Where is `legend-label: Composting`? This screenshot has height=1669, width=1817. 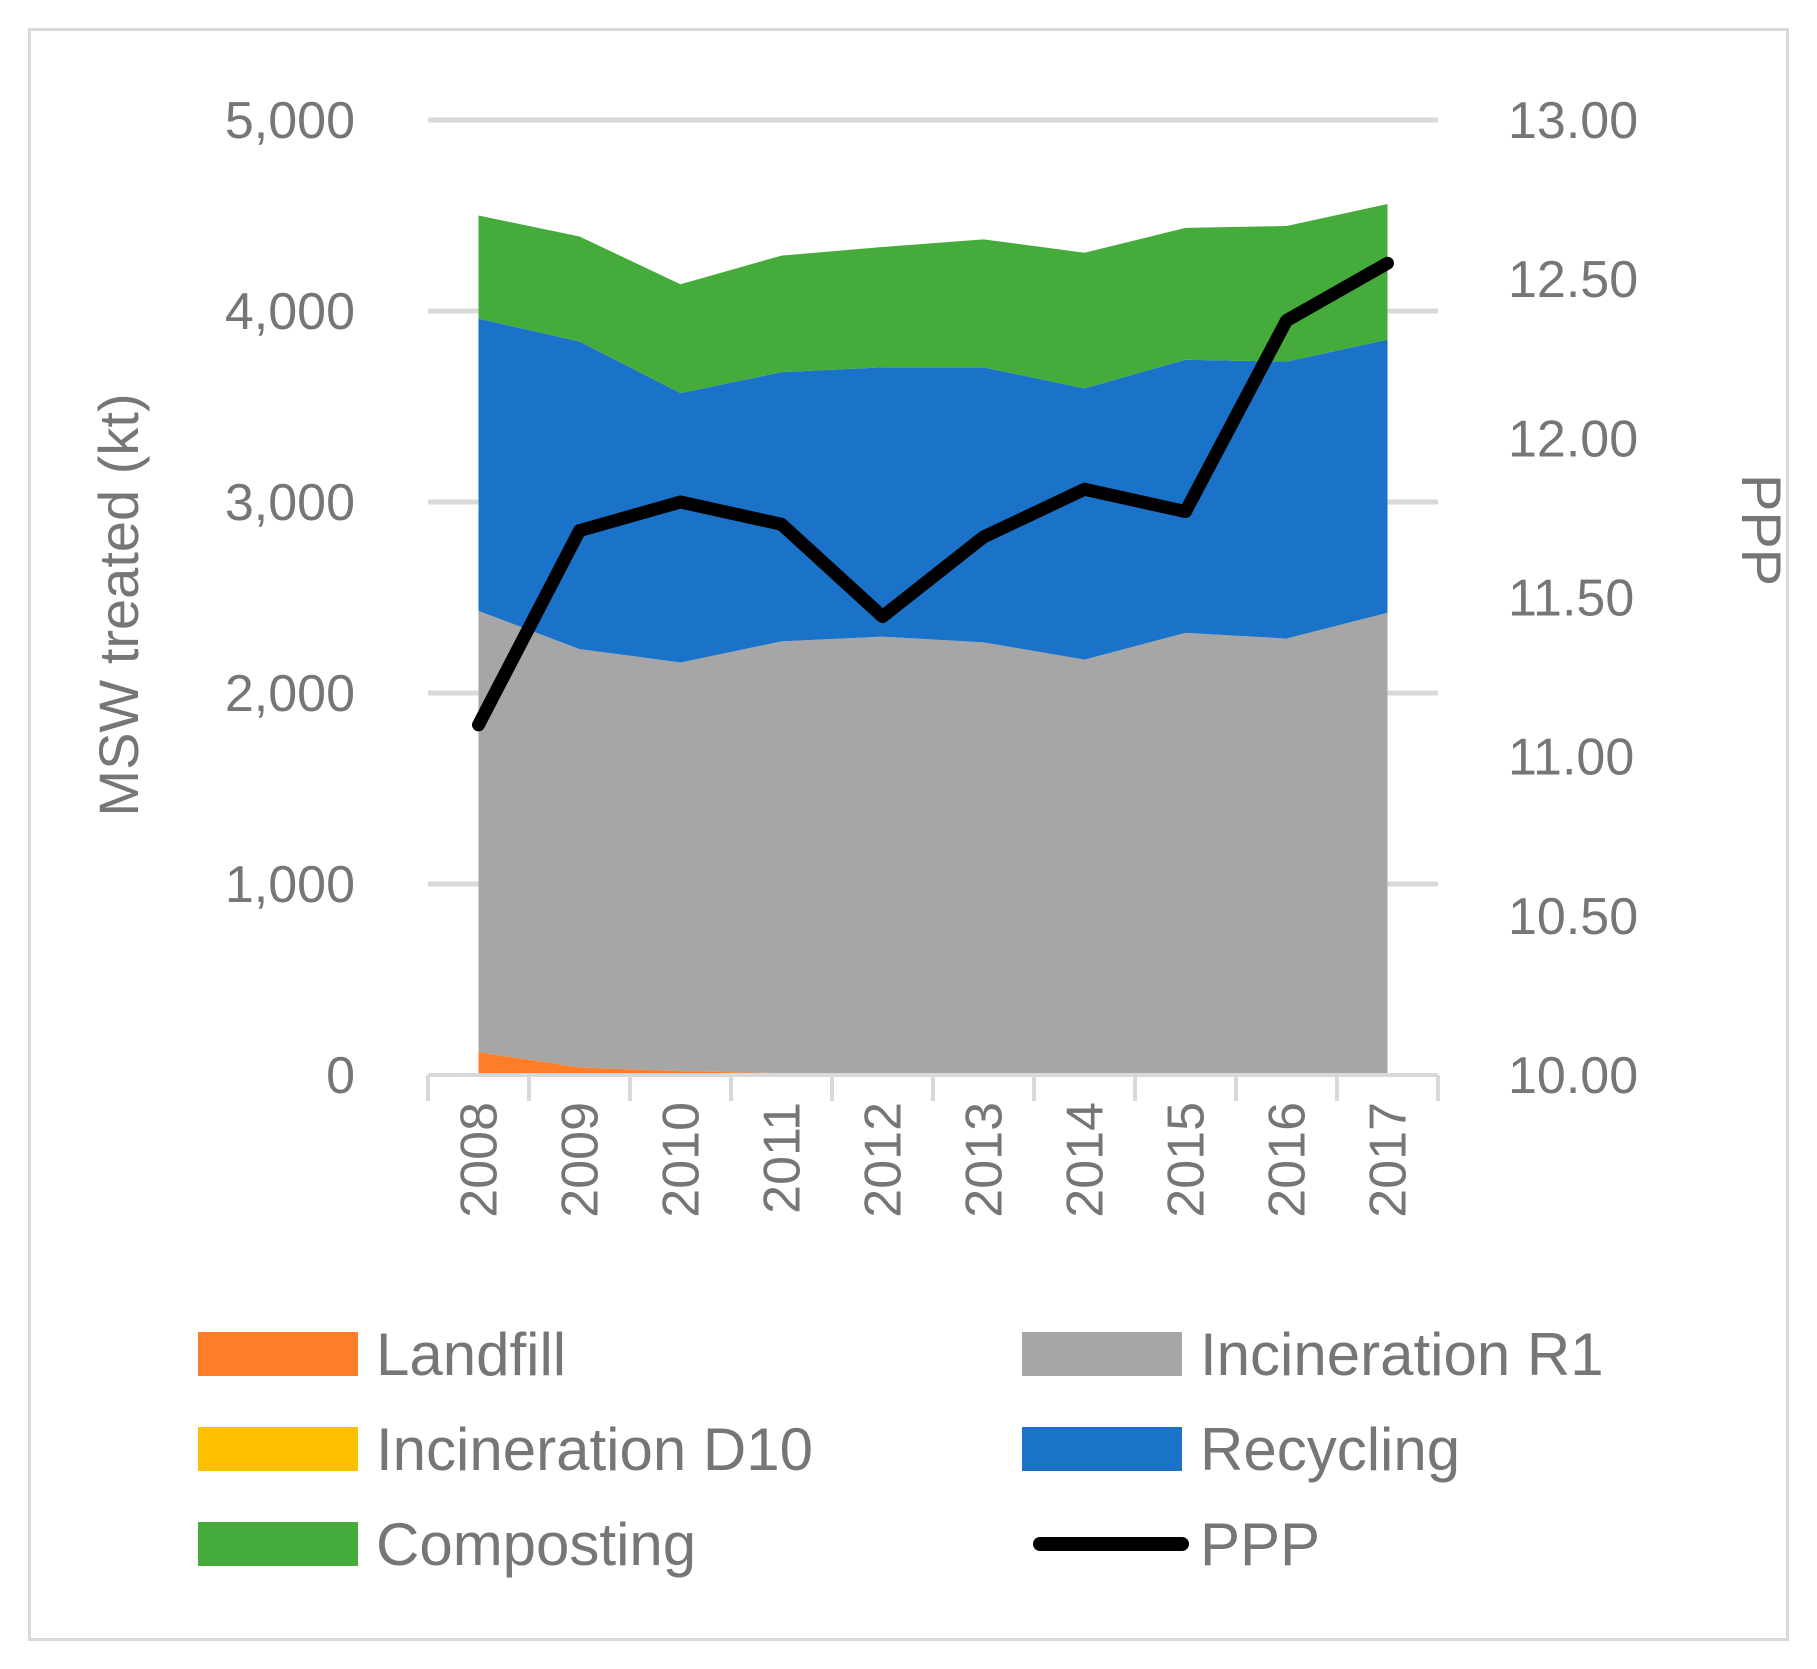
legend-label: Composting is located at coordinates (536, 1544).